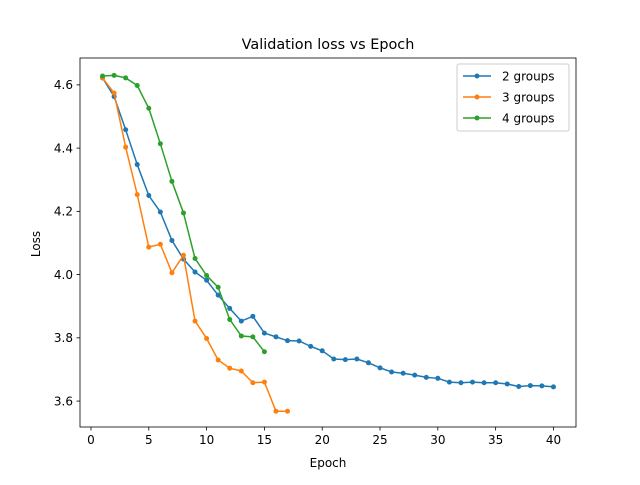 This screenshot has height=485, width=640. Describe the element at coordinates (63, 401) in the screenshot. I see `y-tick-label: 3.6` at that location.